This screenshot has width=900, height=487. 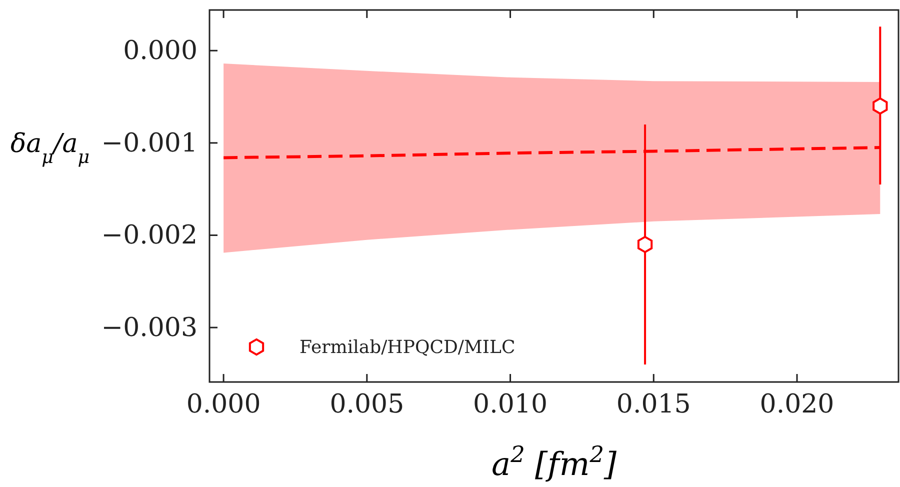 What do you see at coordinates (223, 404) in the screenshot?
I see `x-tick-label: 0.000` at bounding box center [223, 404].